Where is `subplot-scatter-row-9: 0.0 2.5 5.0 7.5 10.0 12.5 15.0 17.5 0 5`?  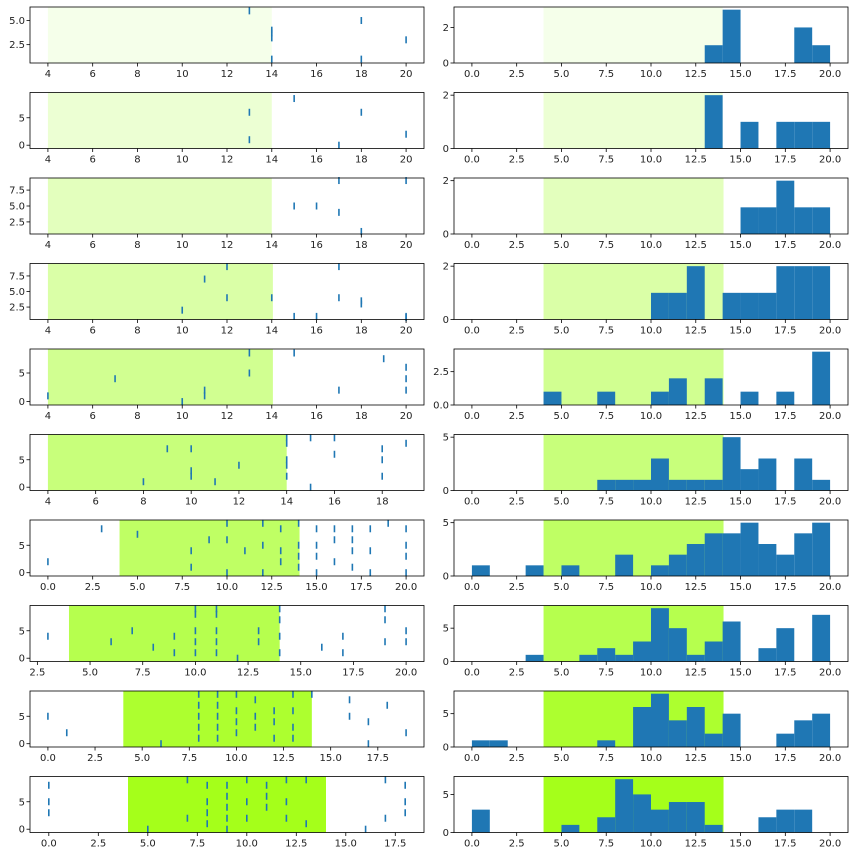
subplot-scatter-row-9: 0.0 2.5 5.0 7.5 10.0 12.5 15.0 17.5 0 5 is located at coordinates (222, 727).